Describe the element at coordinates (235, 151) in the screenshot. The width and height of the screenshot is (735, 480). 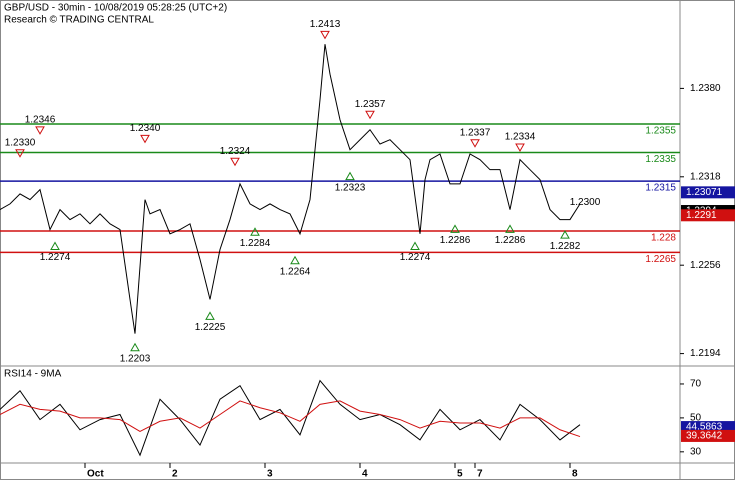
I see `marker-label: 1.2324` at that location.